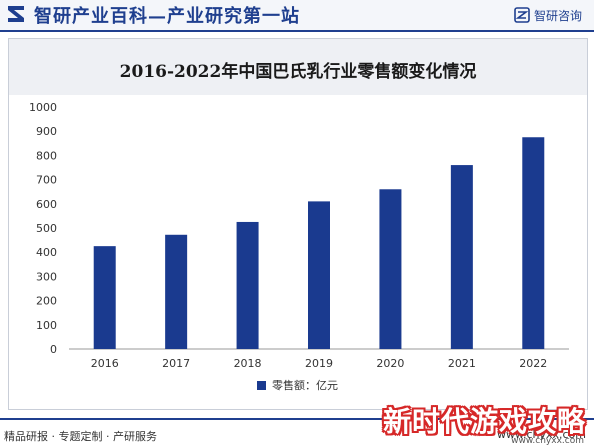  What do you see at coordinates (247, 285) in the screenshot?
I see `bar-2018` at bounding box center [247, 285].